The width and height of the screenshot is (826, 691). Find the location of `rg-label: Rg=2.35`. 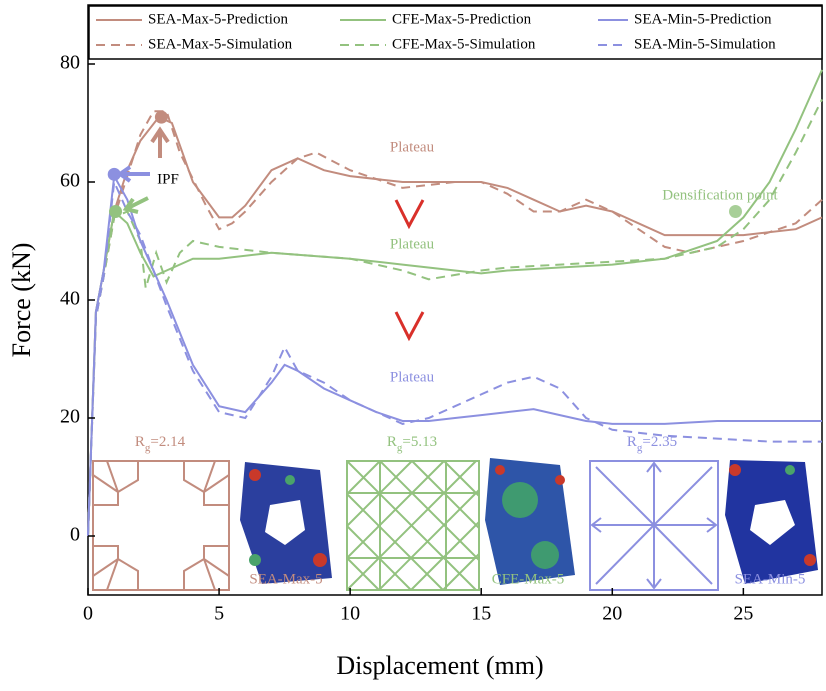

rg-label: Rg=2.35 is located at coordinates (652, 443).